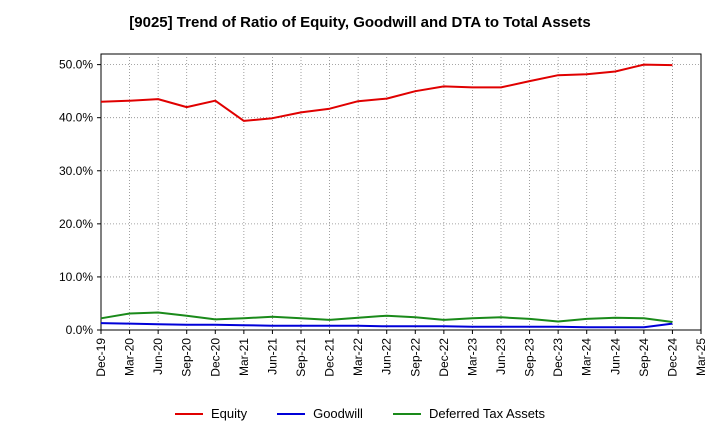 This screenshot has width=720, height=440. Describe the element at coordinates (644, 357) in the screenshot. I see `x-tick-label: Sep-24` at that location.